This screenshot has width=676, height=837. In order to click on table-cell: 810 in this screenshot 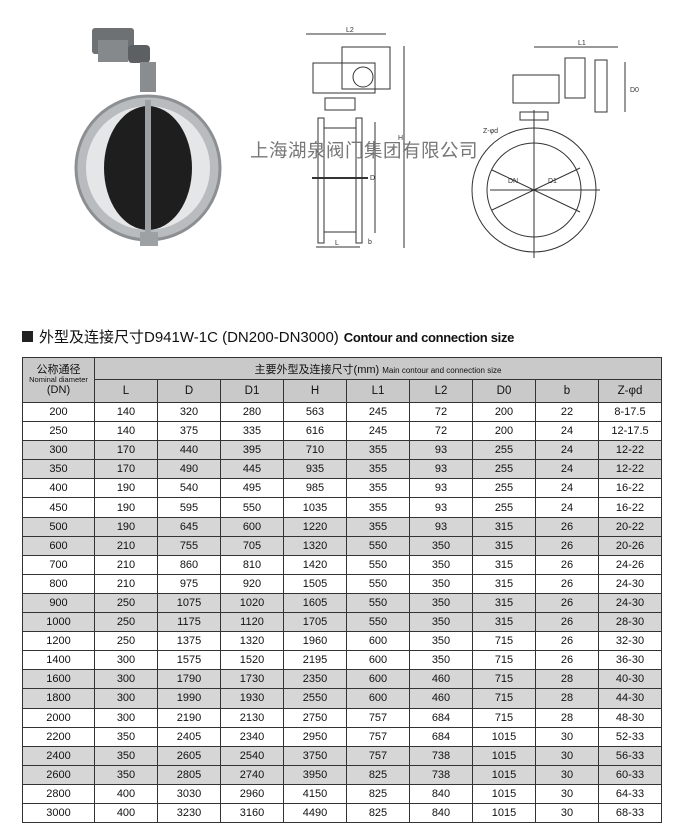, I will do `click(252, 564)`.